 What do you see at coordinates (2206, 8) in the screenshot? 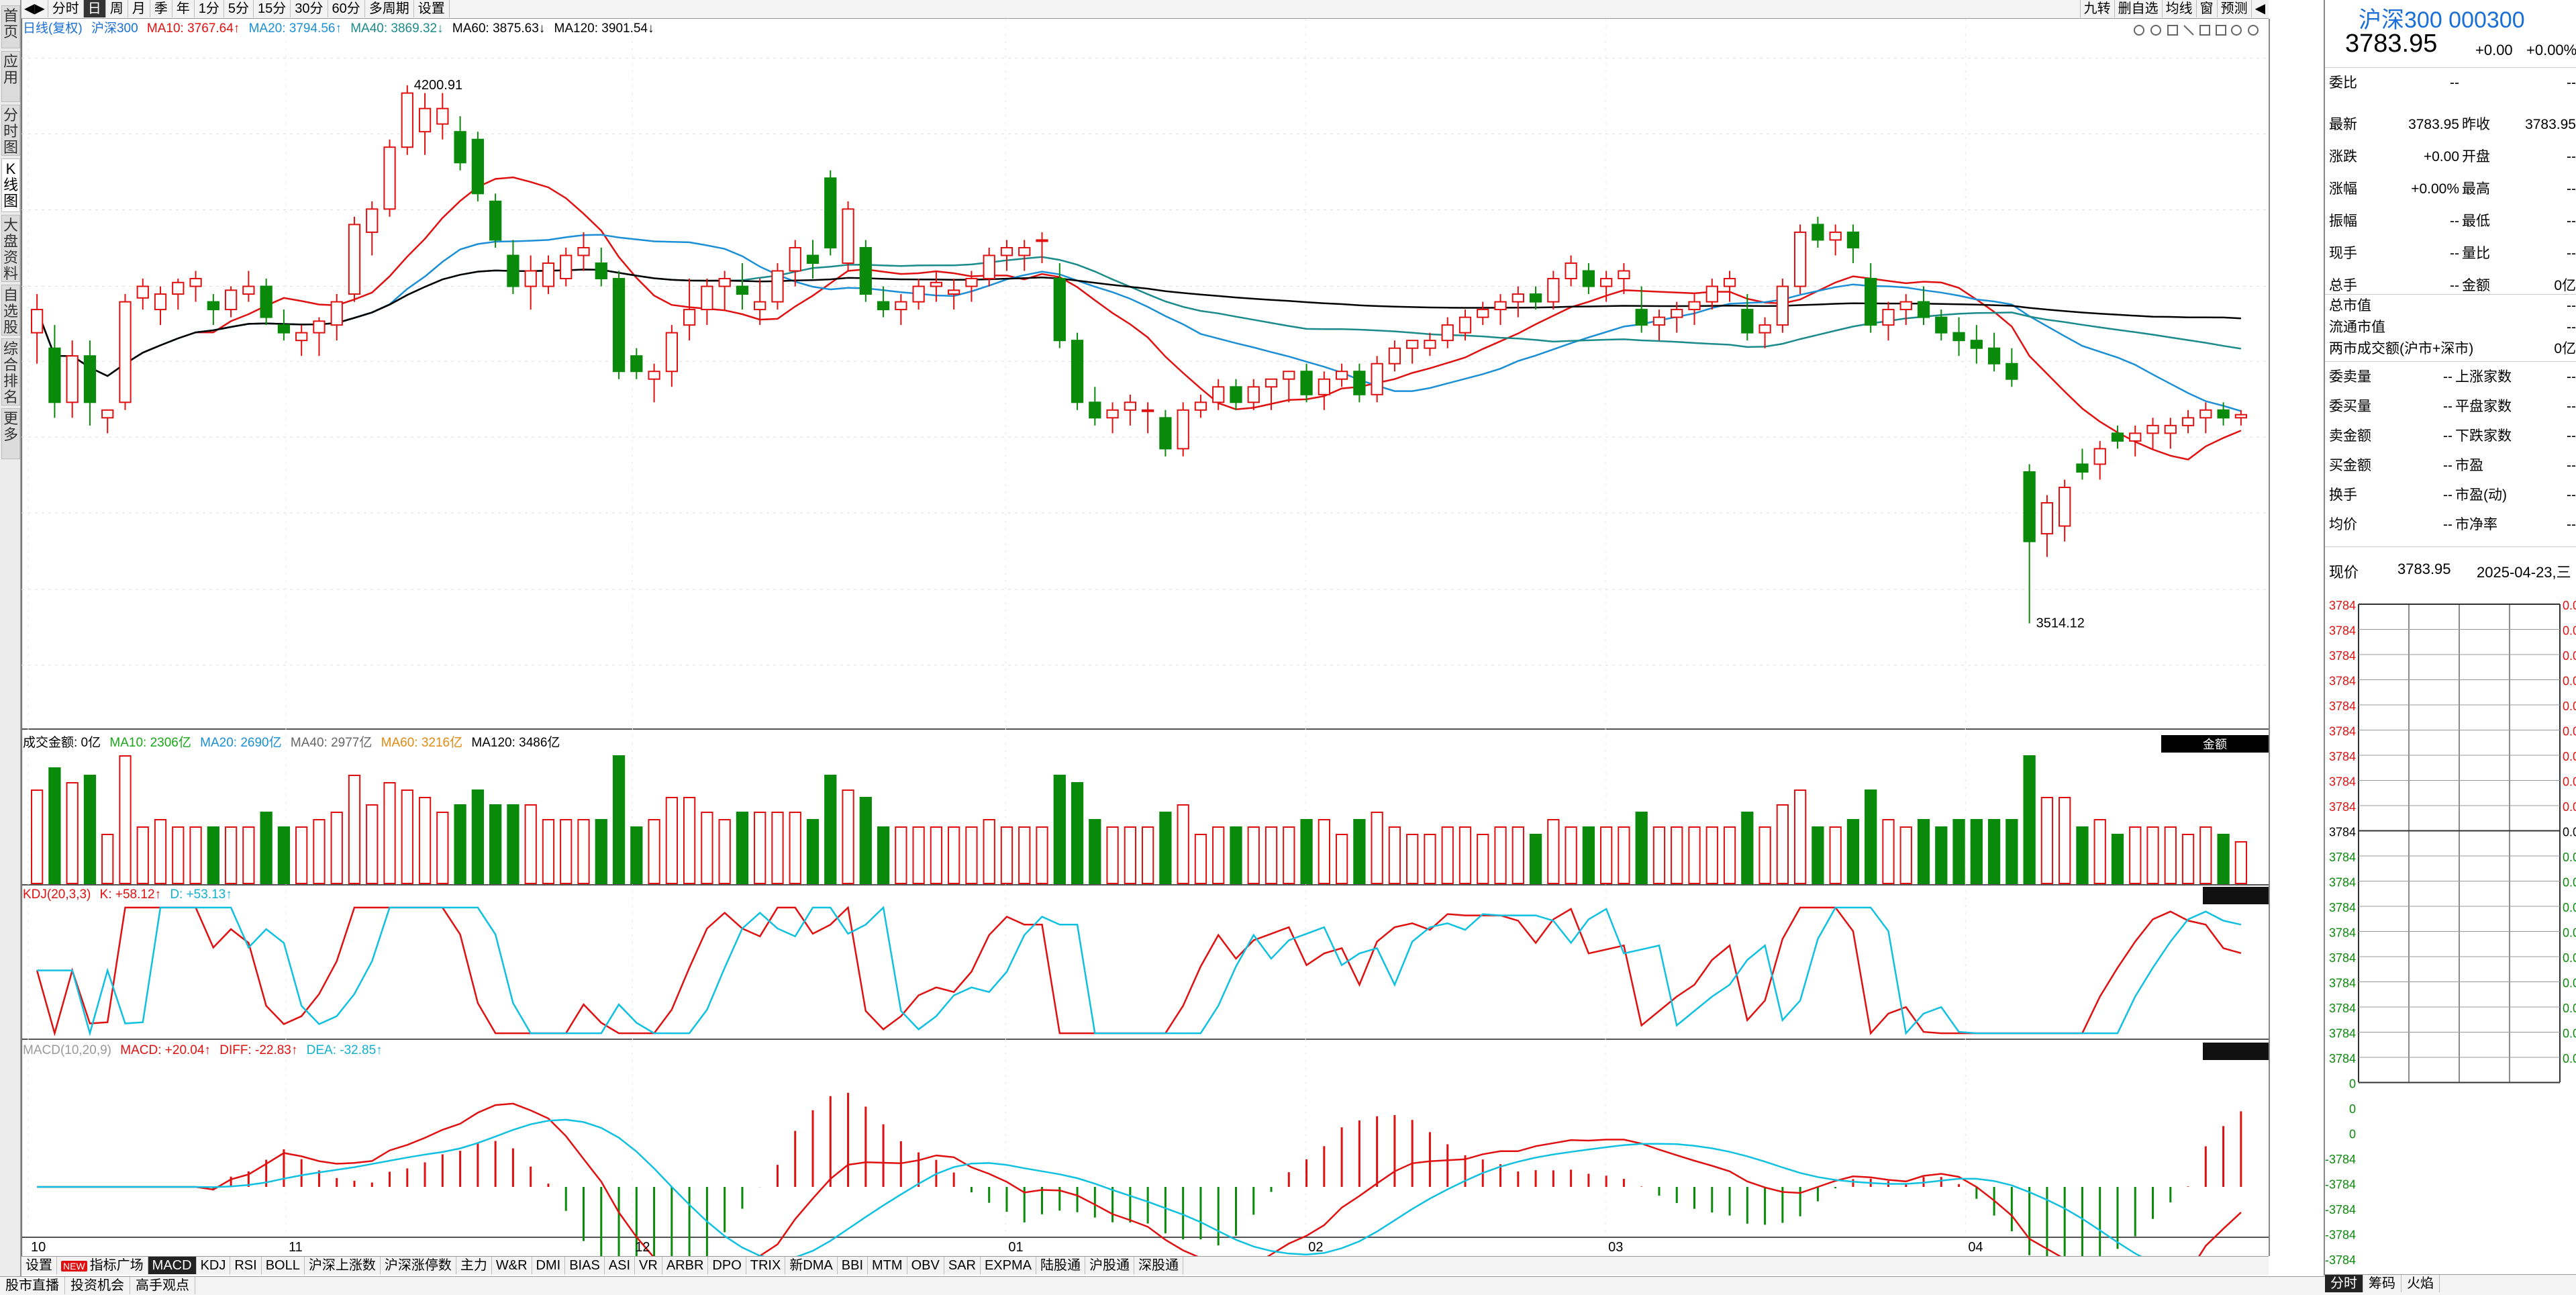
I see `window-button: 窗` at bounding box center [2206, 8].